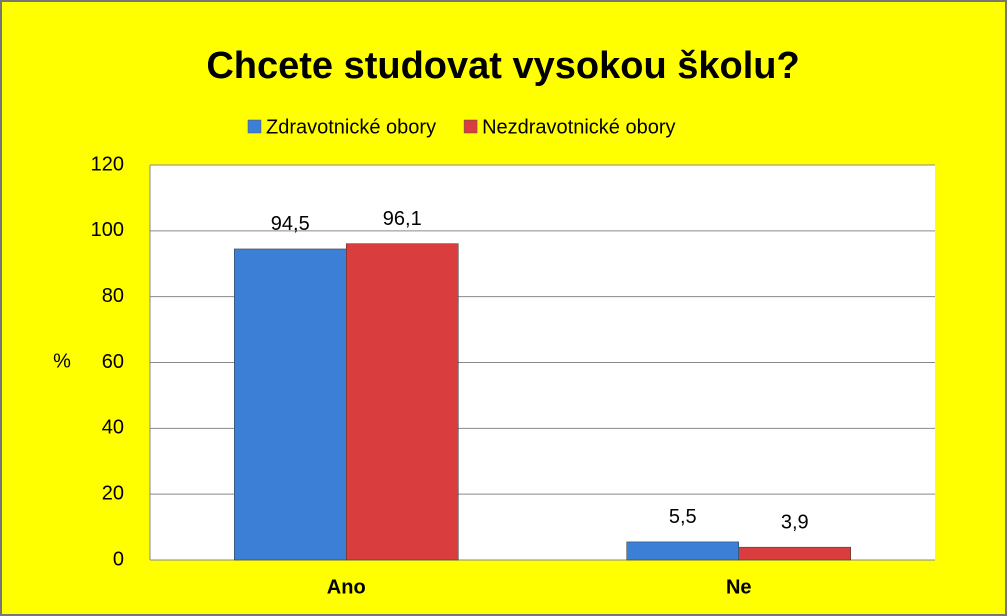 The height and width of the screenshot is (616, 1007). What do you see at coordinates (290, 224) in the screenshot?
I see `value-label: 94,5` at bounding box center [290, 224].